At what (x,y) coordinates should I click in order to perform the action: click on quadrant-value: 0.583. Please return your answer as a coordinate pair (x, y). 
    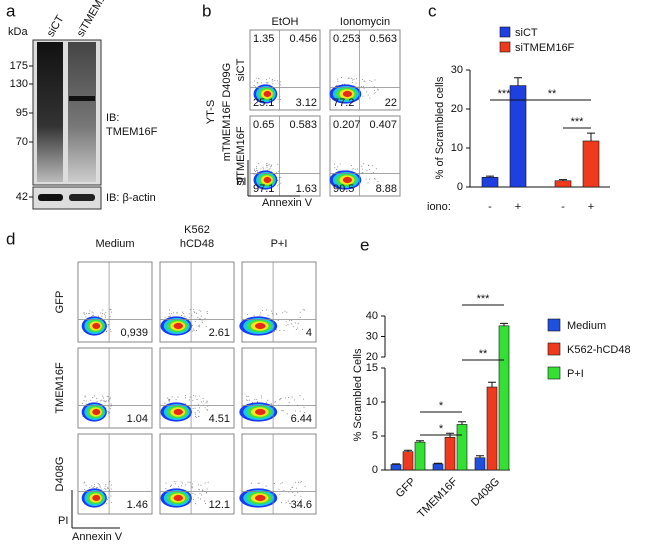
    Looking at the image, I should click on (303, 125).